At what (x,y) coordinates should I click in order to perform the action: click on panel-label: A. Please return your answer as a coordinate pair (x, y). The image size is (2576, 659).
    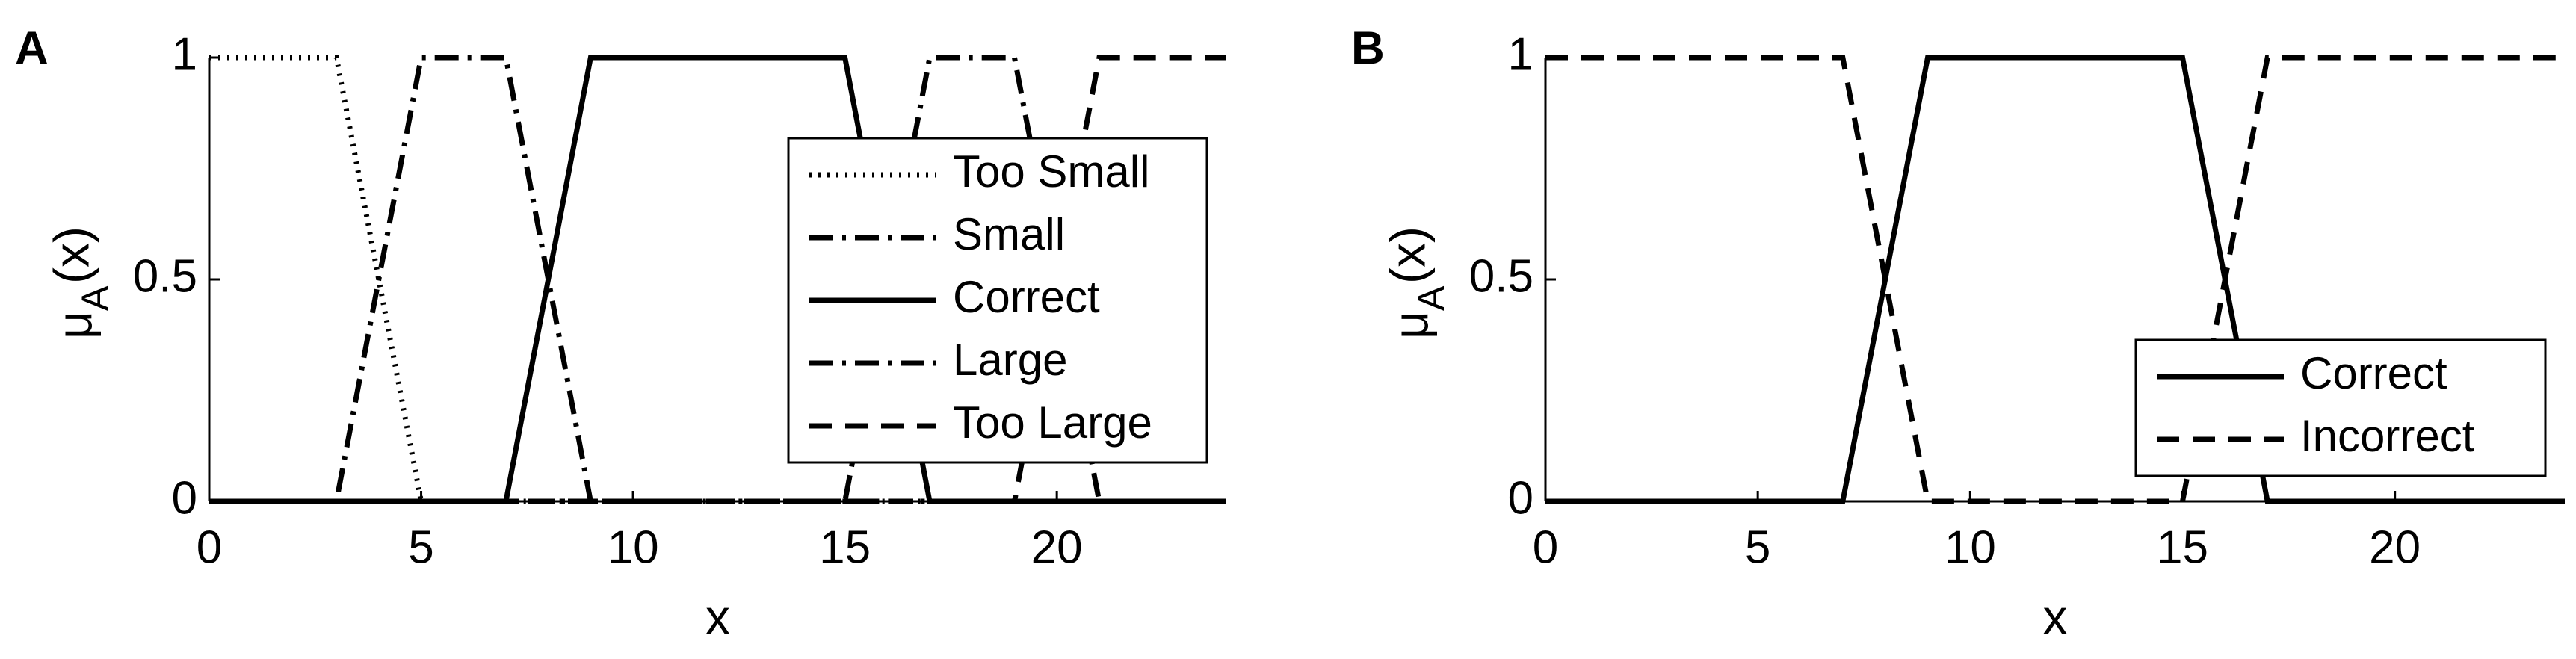
    Looking at the image, I should click on (32, 48).